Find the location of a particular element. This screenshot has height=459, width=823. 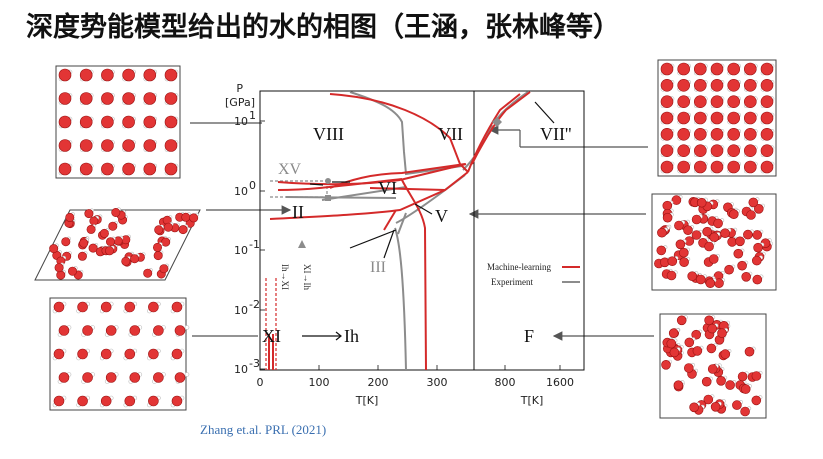

y-axis-unit: [GPa] is located at coordinates (240, 102).